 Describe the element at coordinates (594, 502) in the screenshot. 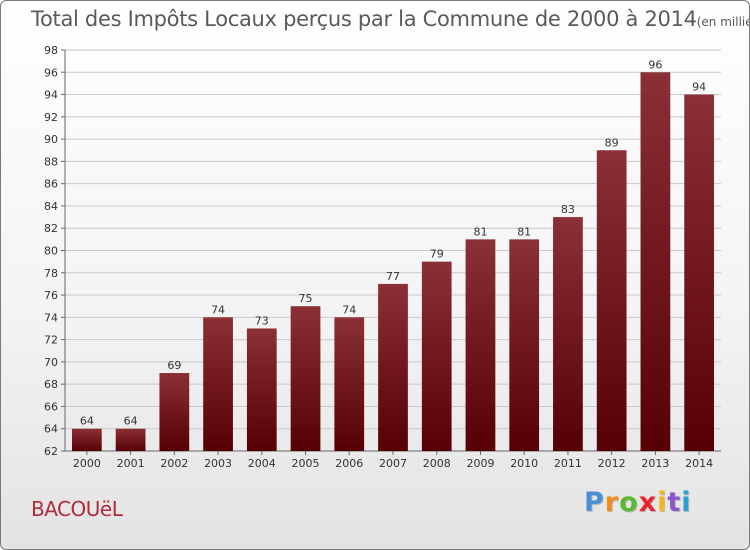

I see `logo-letter: P` at that location.